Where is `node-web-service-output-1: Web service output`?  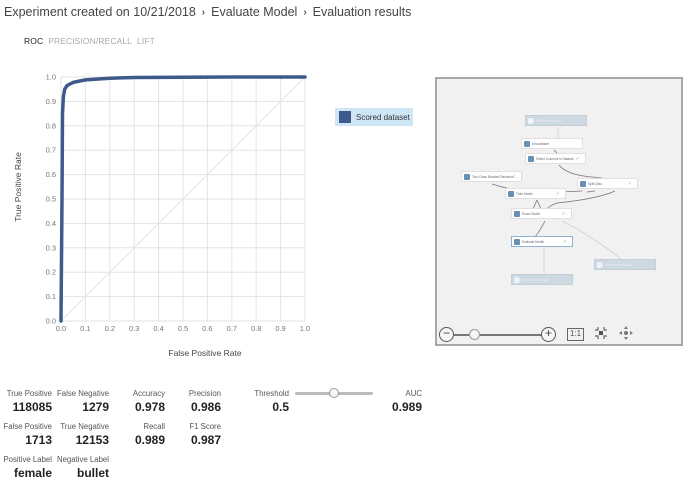
node-web-service-output-1: Web service output is located at coordinates (625, 264).